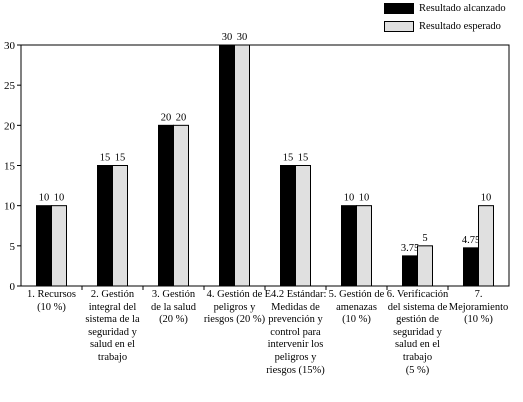 The width and height of the screenshot is (523, 402). What do you see at coordinates (10, 126) in the screenshot?
I see `y-tick-label: 20` at bounding box center [10, 126].